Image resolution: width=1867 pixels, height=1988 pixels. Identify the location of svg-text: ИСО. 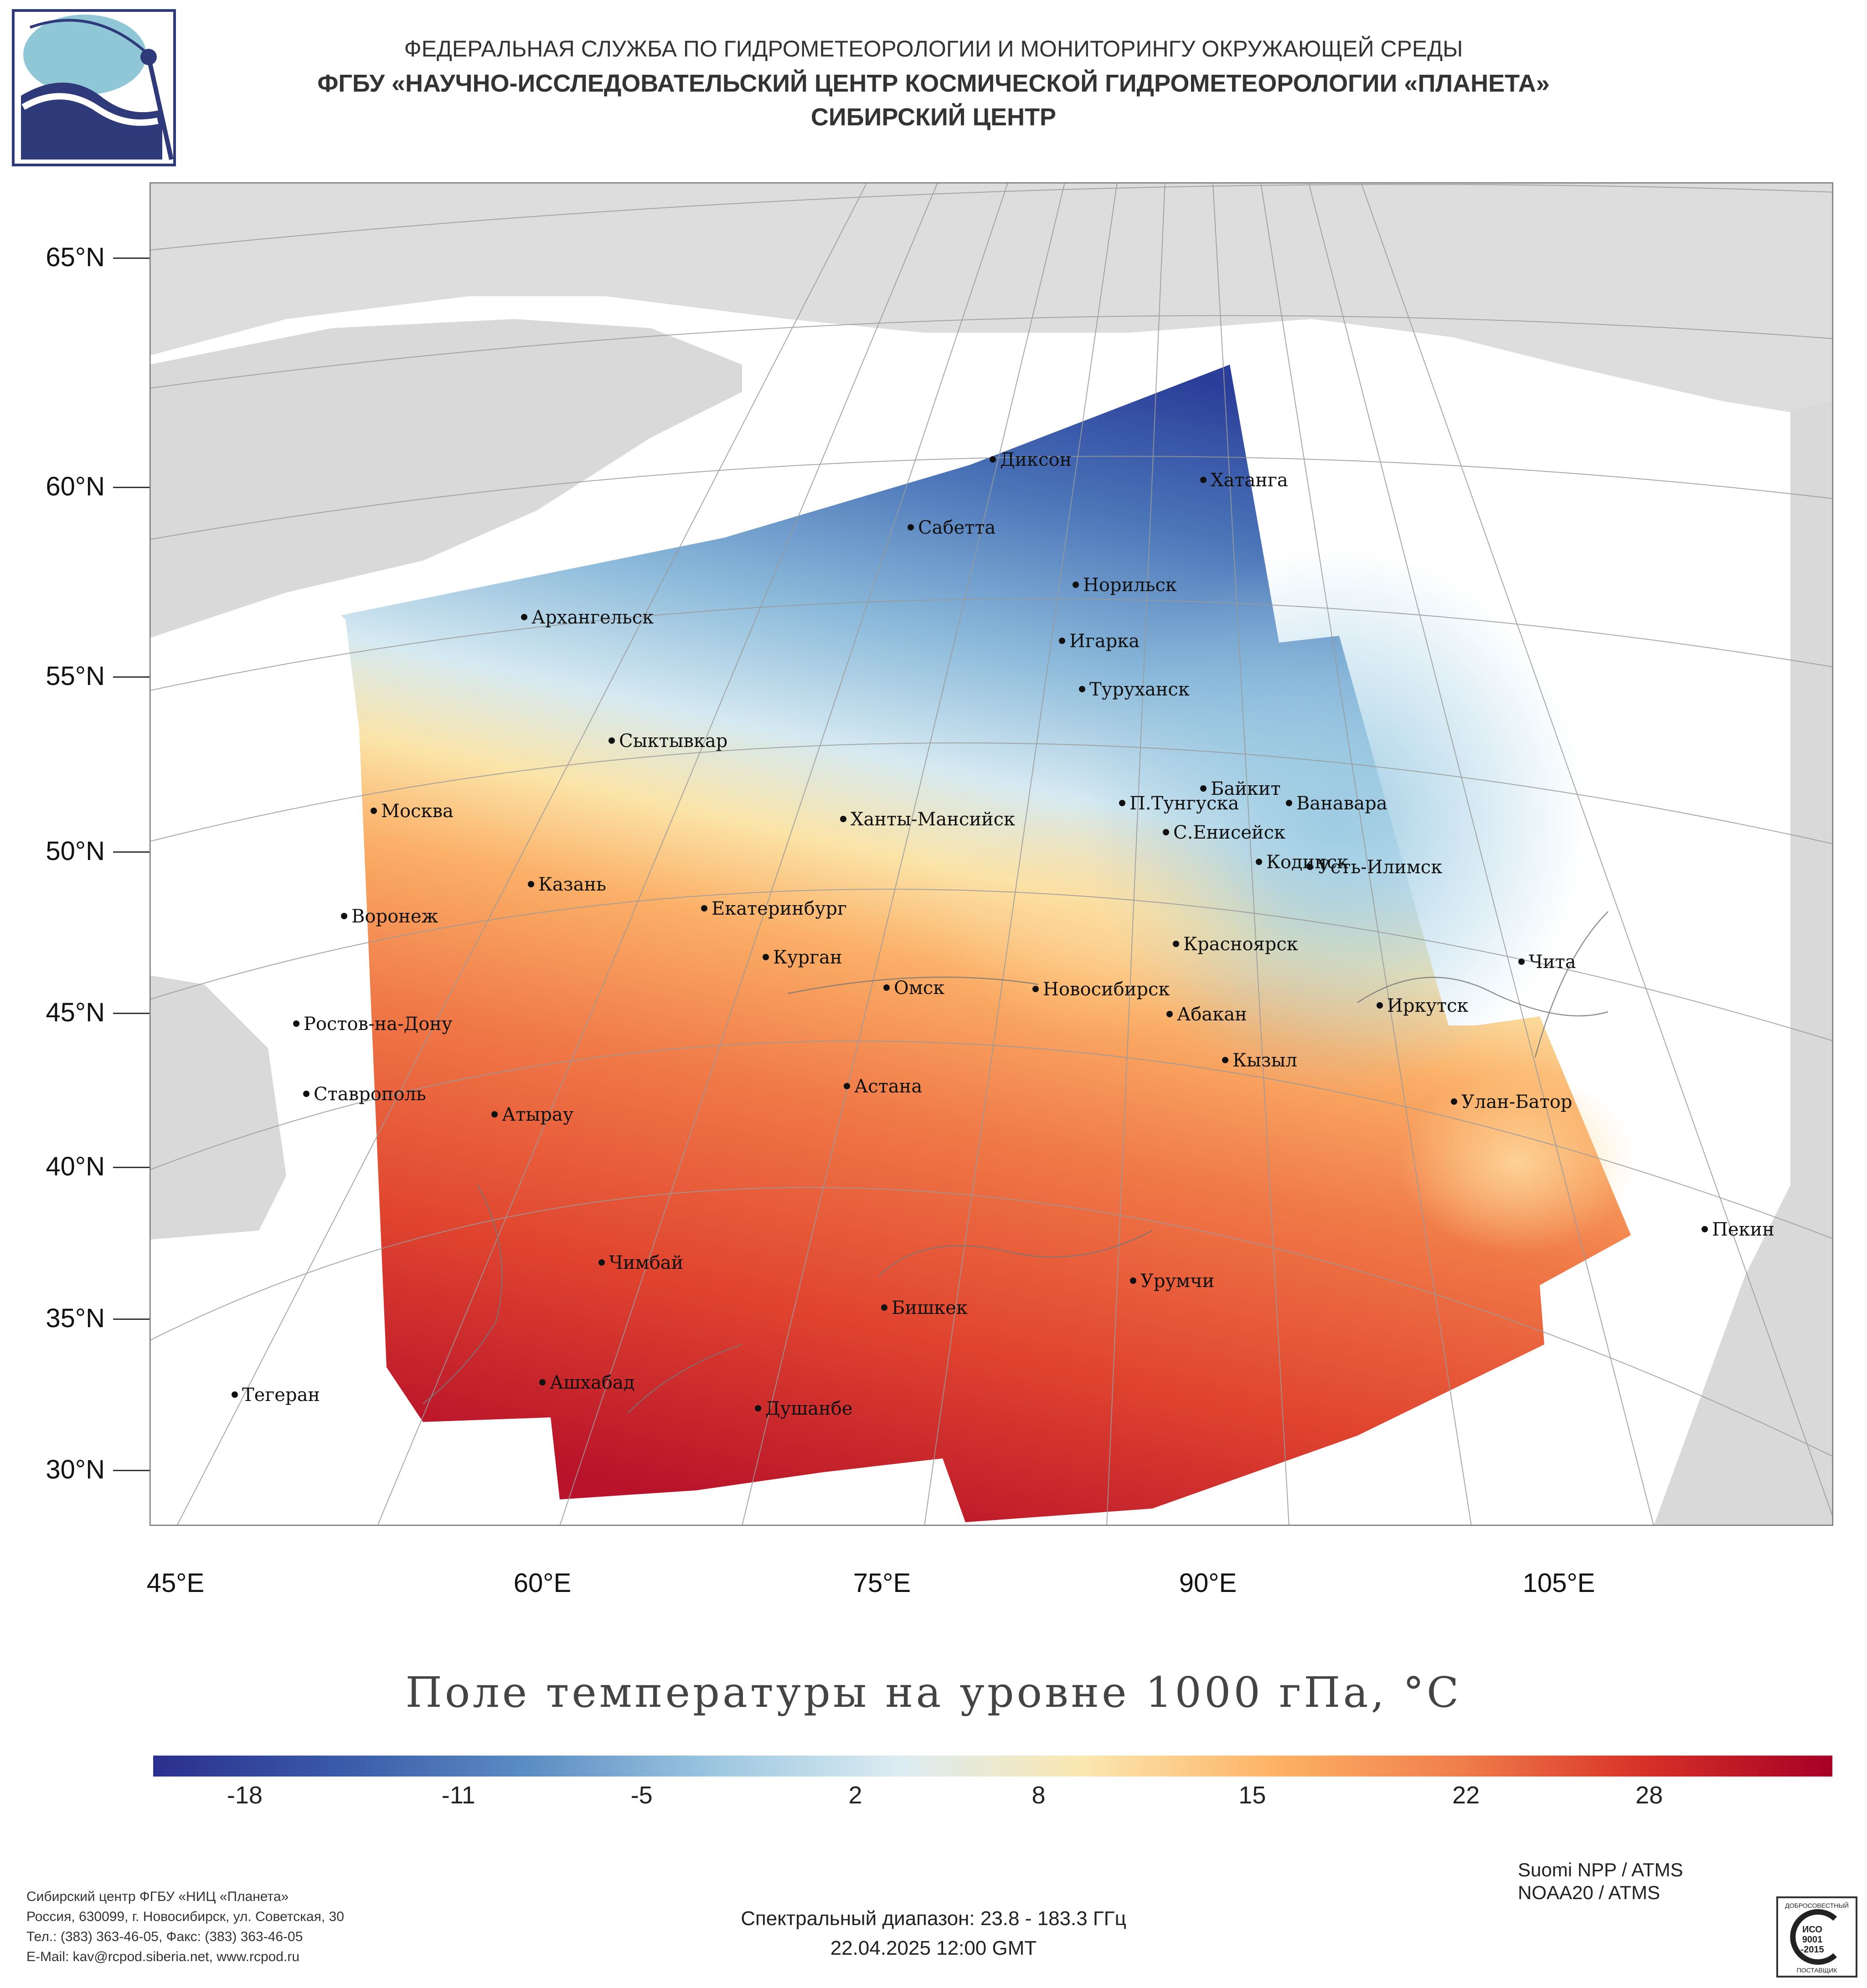
(1812, 1930).